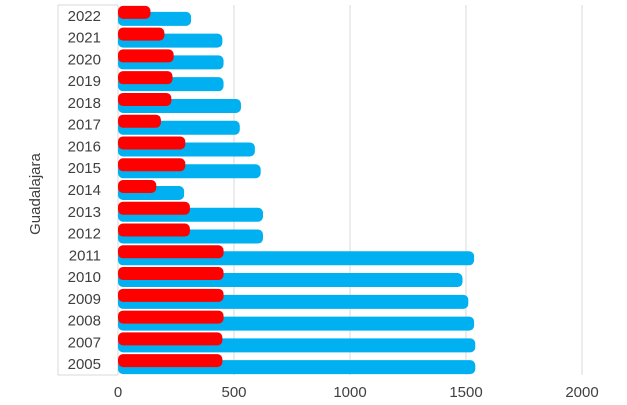  I want to click on bar-series2-2019, so click(145, 78).